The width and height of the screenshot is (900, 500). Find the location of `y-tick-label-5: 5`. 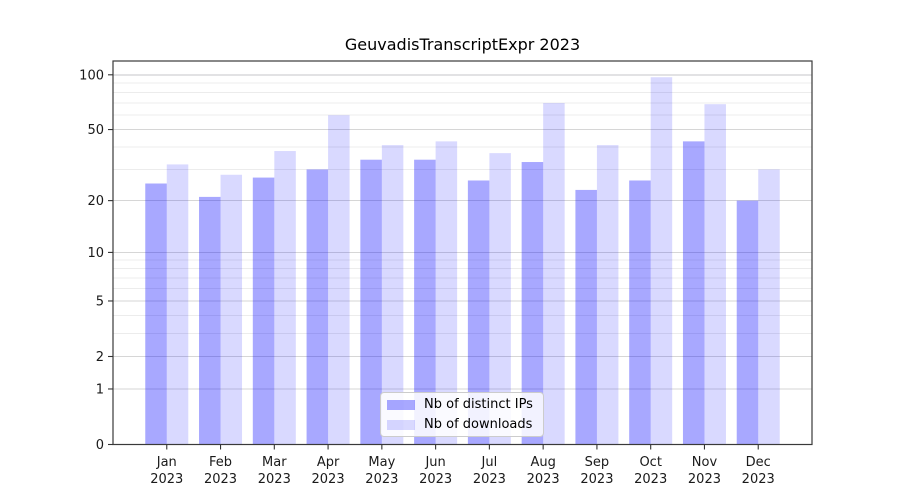

y-tick-label-5: 5 is located at coordinates (100, 301).